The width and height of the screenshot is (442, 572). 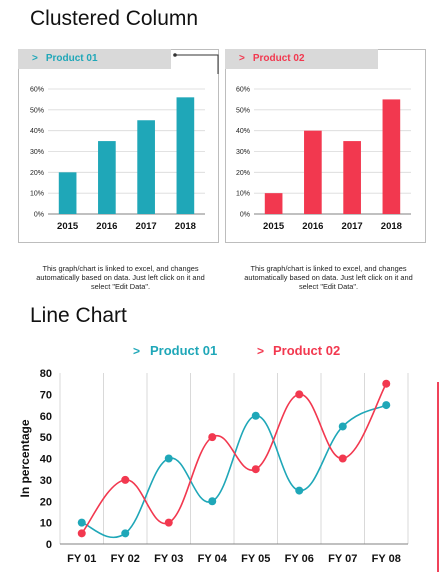 I want to click on product02-tab: > Product 02, so click(x=301, y=59).